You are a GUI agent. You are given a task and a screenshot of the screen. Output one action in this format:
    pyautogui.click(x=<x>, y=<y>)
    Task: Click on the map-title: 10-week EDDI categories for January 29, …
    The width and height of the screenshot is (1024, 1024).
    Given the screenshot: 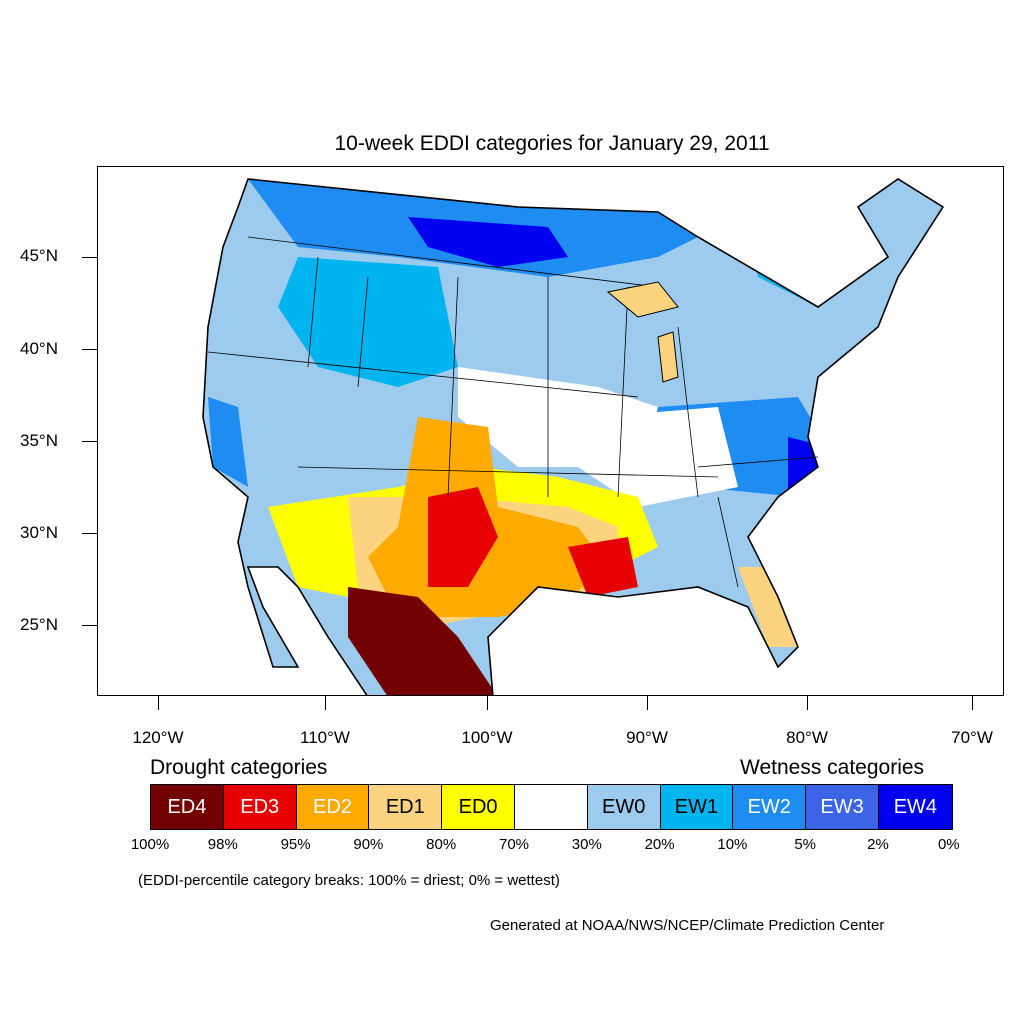 What is the action you would take?
    pyautogui.click(x=552, y=143)
    